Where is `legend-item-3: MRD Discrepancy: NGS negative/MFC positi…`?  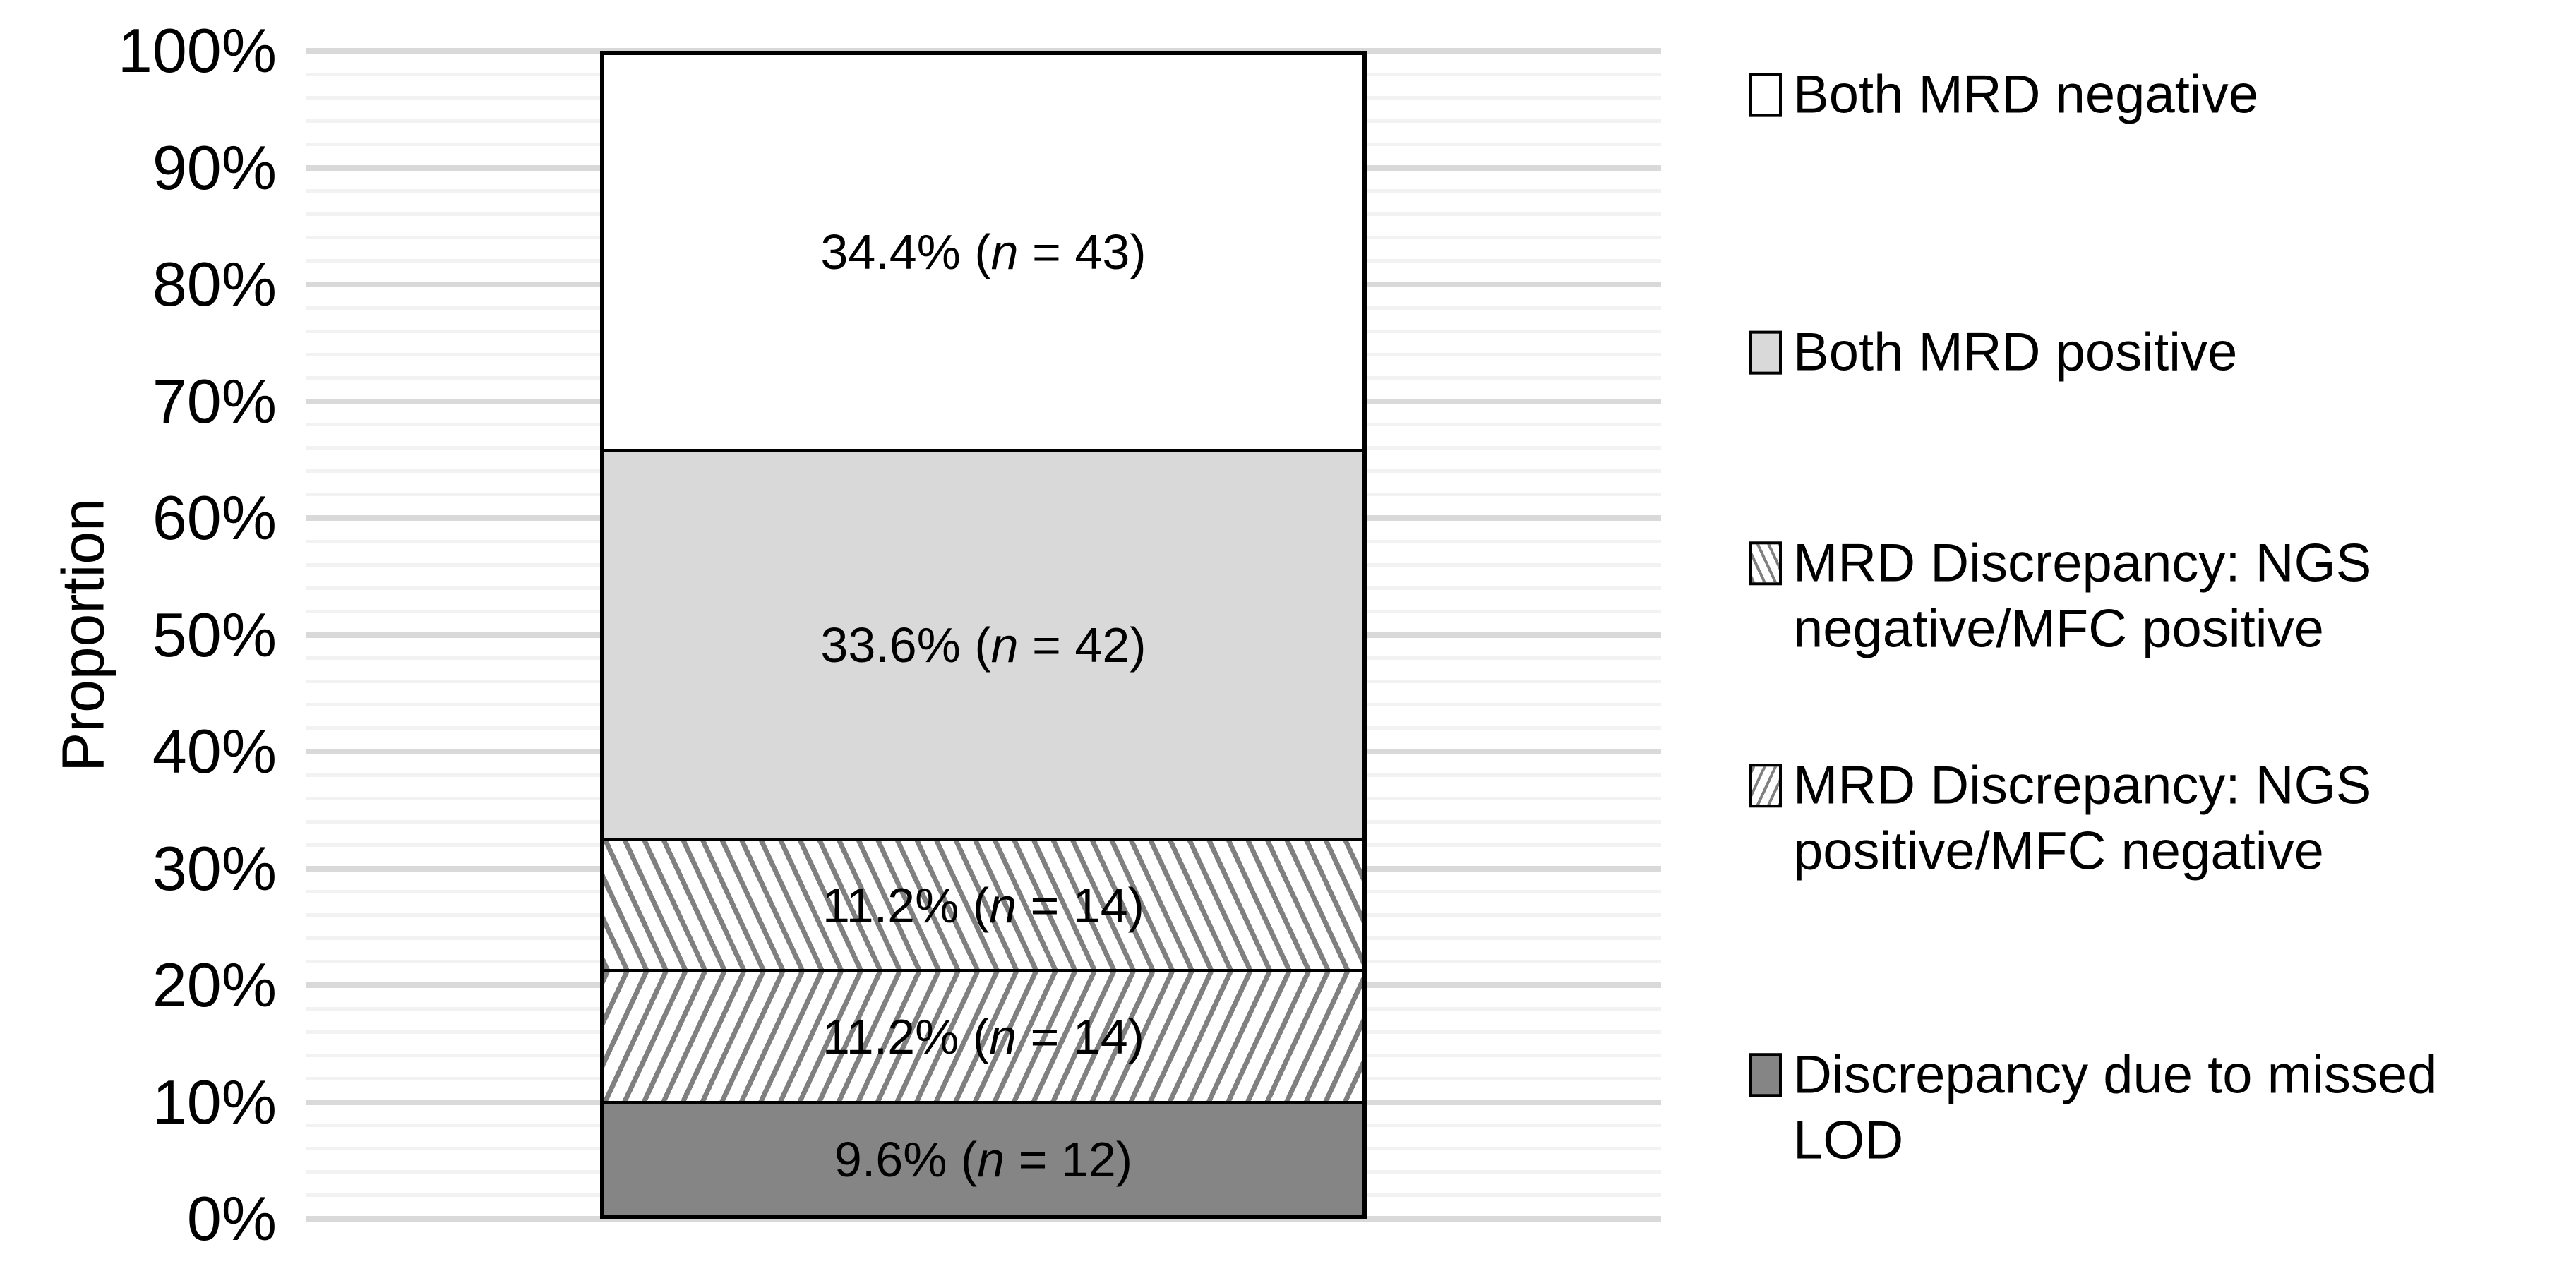
legend-item-3: MRD Discrepancy: NGS negative/MFC positi… is located at coordinates (2145, 596).